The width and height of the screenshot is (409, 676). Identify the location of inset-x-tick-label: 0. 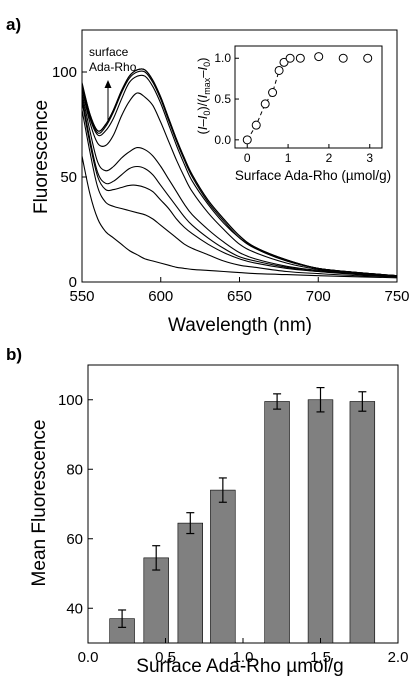
(247, 158).